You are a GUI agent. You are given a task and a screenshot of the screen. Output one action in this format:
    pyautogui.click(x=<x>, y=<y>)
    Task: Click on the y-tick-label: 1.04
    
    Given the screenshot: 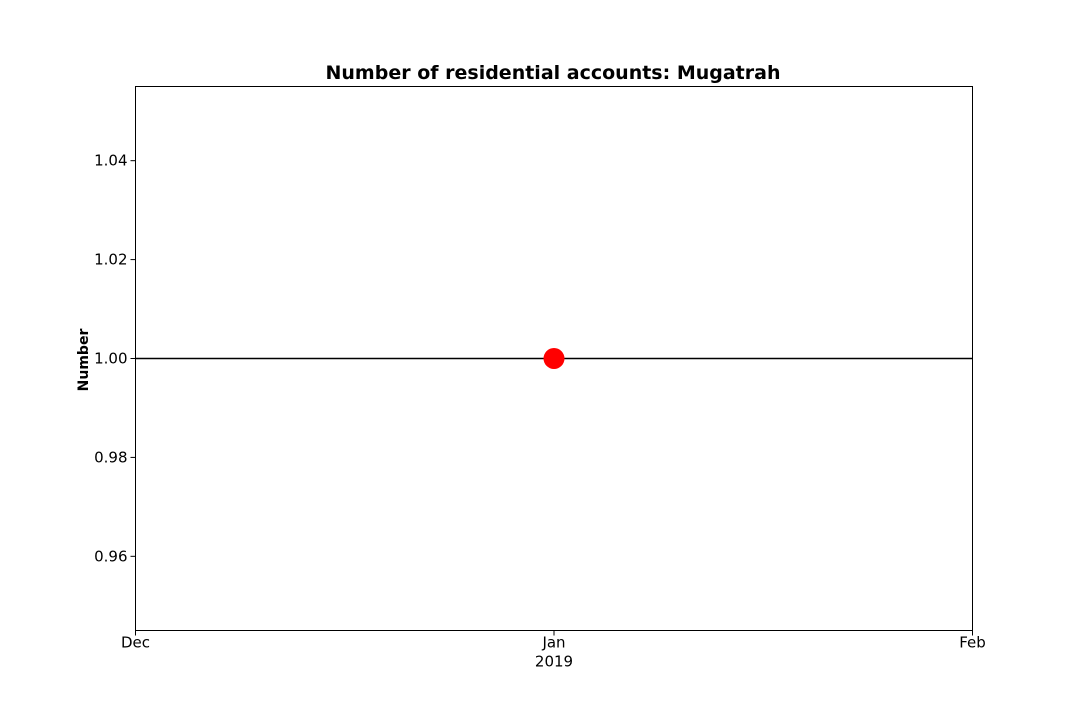 What is the action you would take?
    pyautogui.click(x=110, y=161)
    